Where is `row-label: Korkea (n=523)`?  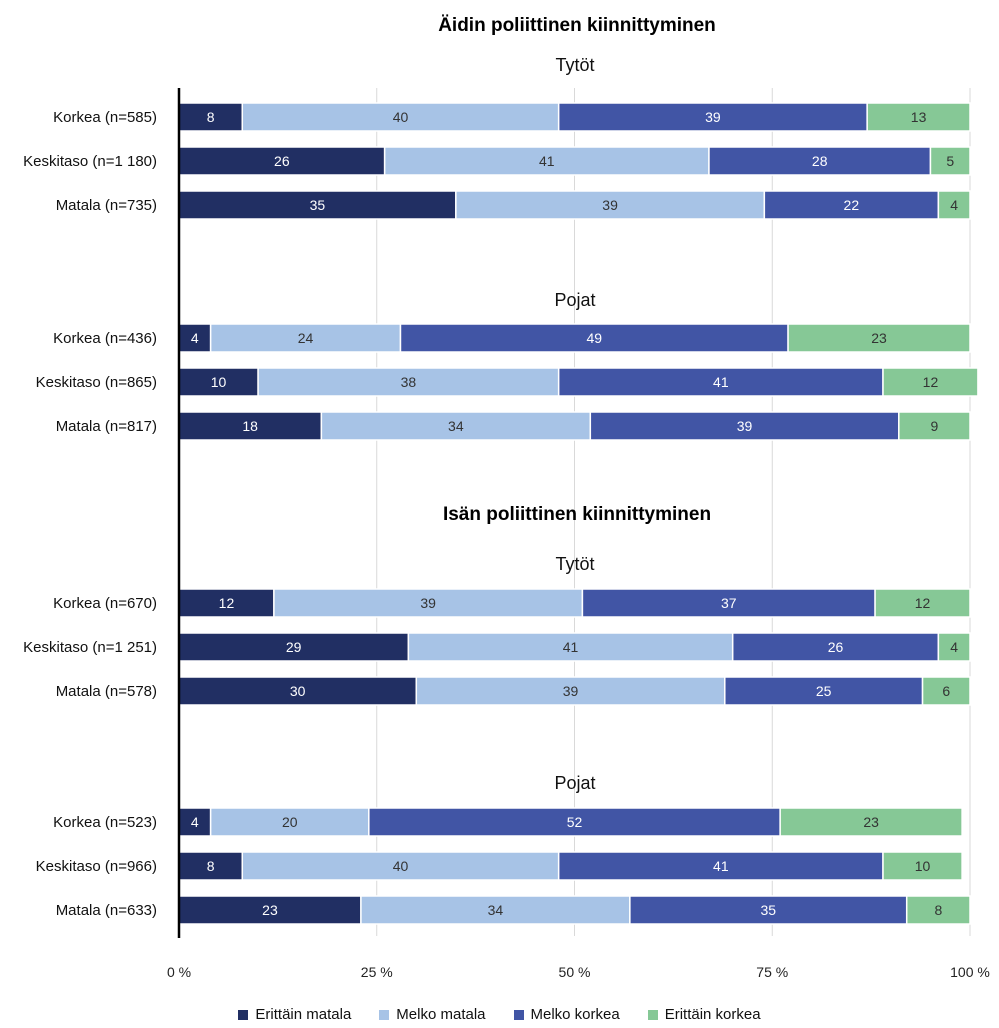 row-label: Korkea (n=523) is located at coordinates (105, 822).